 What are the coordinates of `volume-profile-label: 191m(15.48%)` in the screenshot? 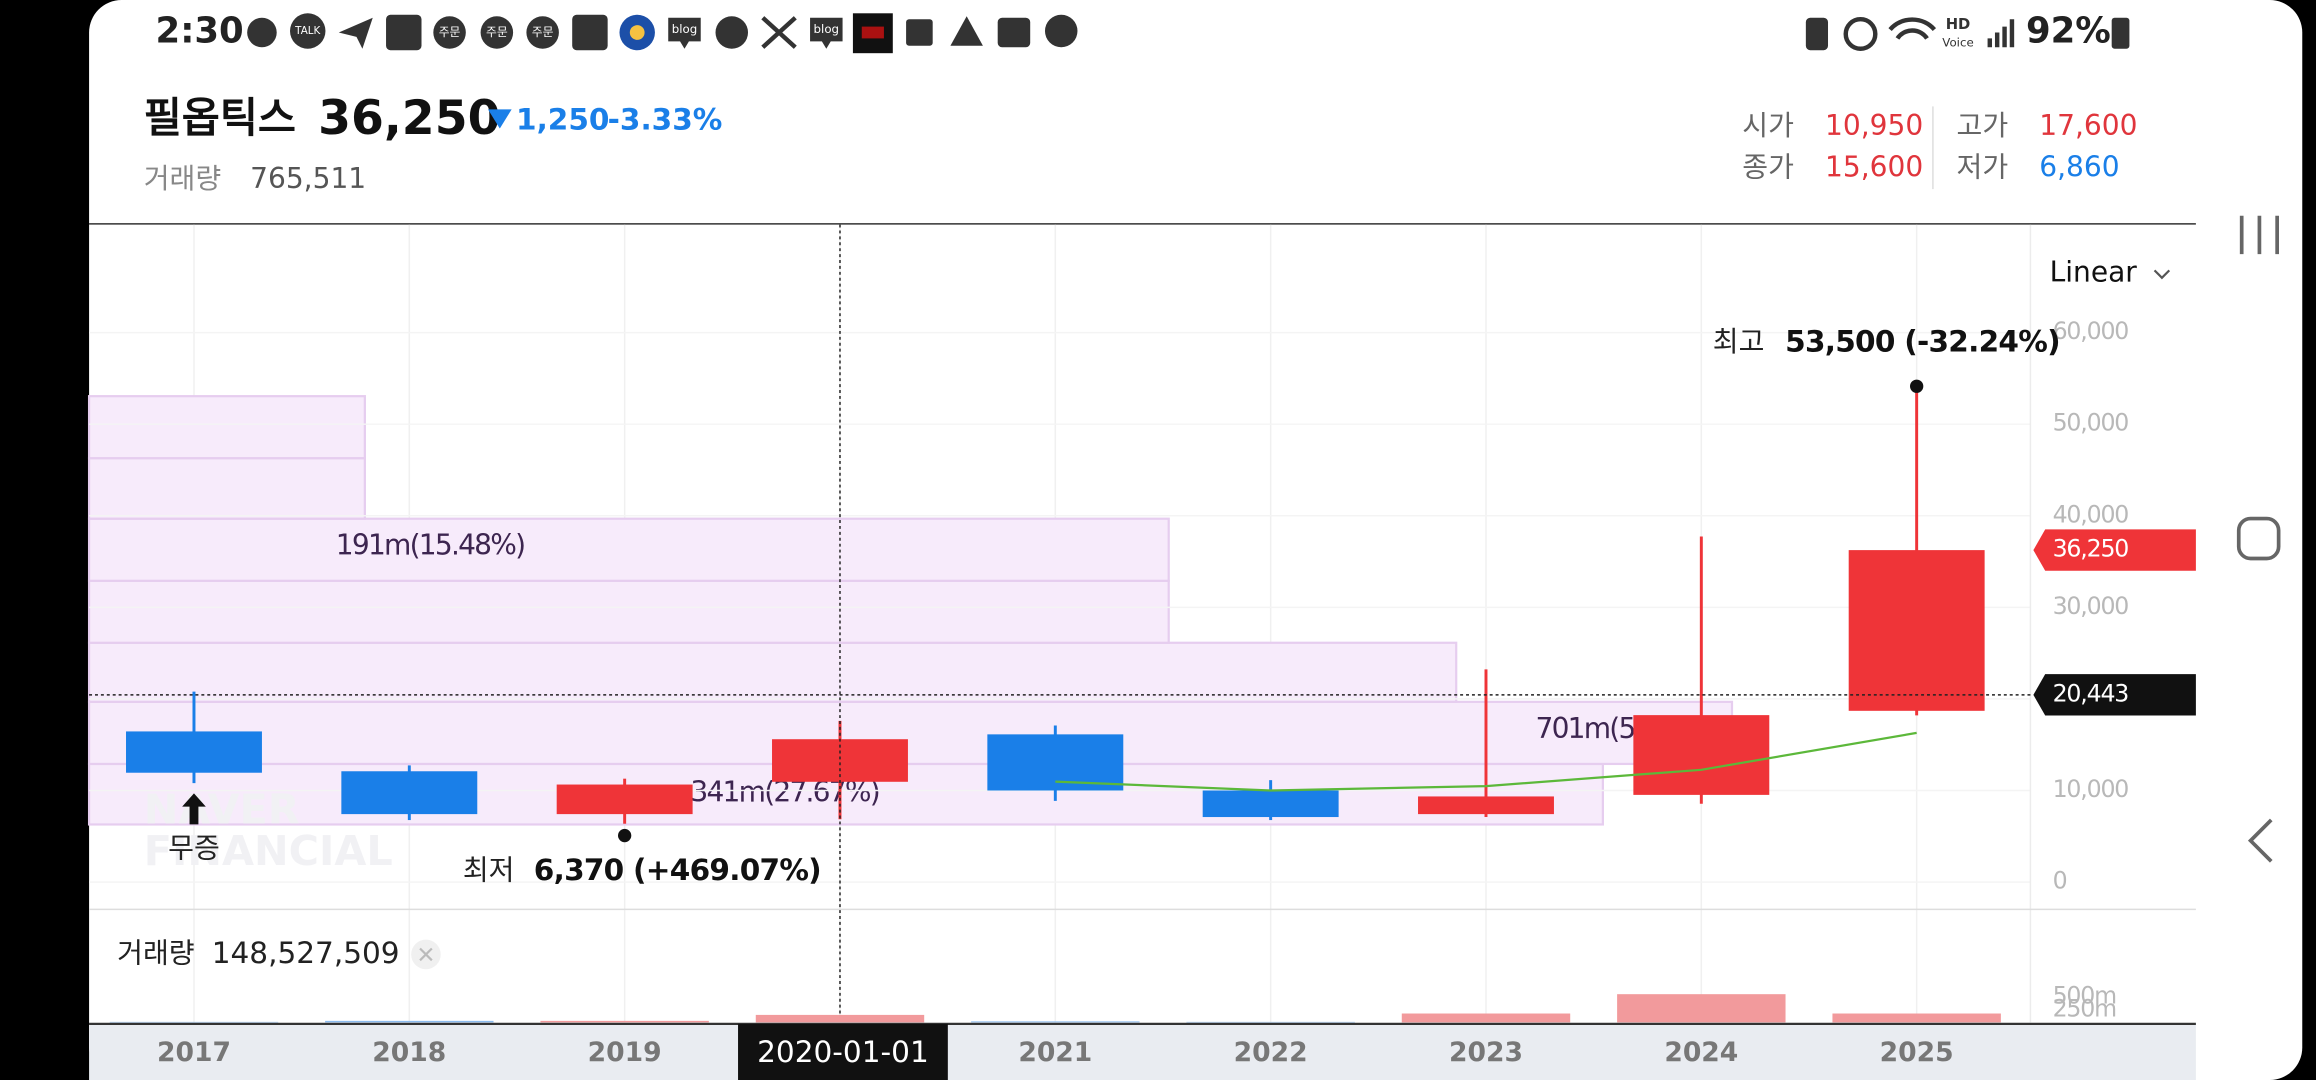 It's located at (430, 545).